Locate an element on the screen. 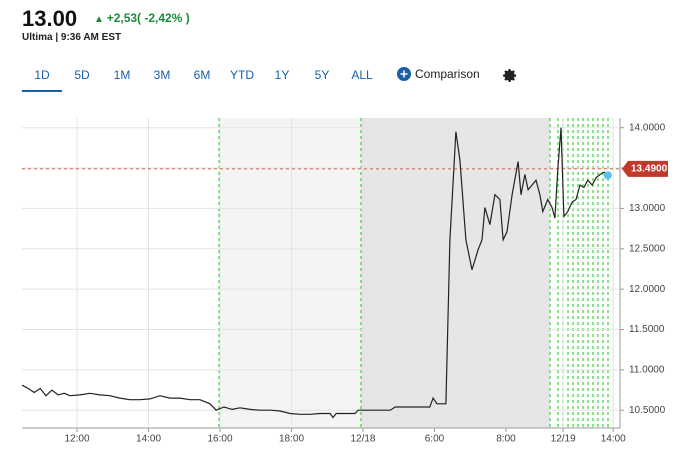 This screenshot has width=700, height=468. comparison-label: Comparison is located at coordinates (447, 74).